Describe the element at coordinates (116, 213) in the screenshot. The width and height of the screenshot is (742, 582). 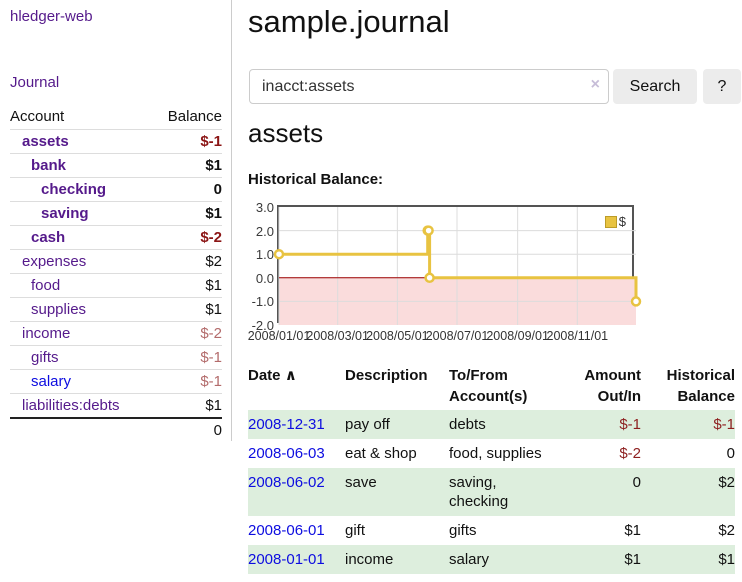
I see `account-row: saving $1` at that location.